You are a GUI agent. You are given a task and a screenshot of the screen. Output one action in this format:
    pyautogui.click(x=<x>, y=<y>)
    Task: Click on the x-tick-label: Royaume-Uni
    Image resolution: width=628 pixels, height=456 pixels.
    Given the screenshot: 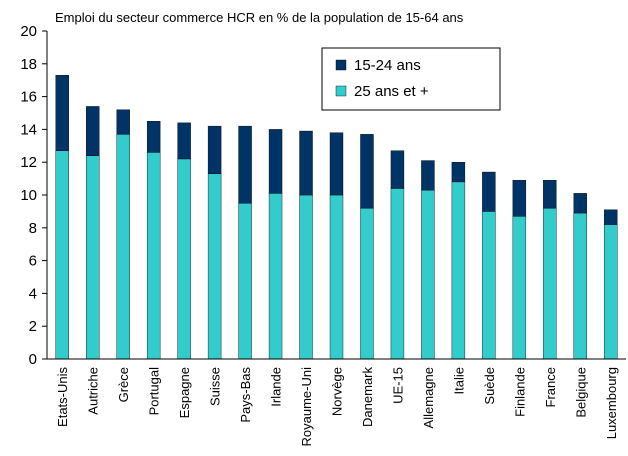 What is the action you would take?
    pyautogui.click(x=306, y=407)
    